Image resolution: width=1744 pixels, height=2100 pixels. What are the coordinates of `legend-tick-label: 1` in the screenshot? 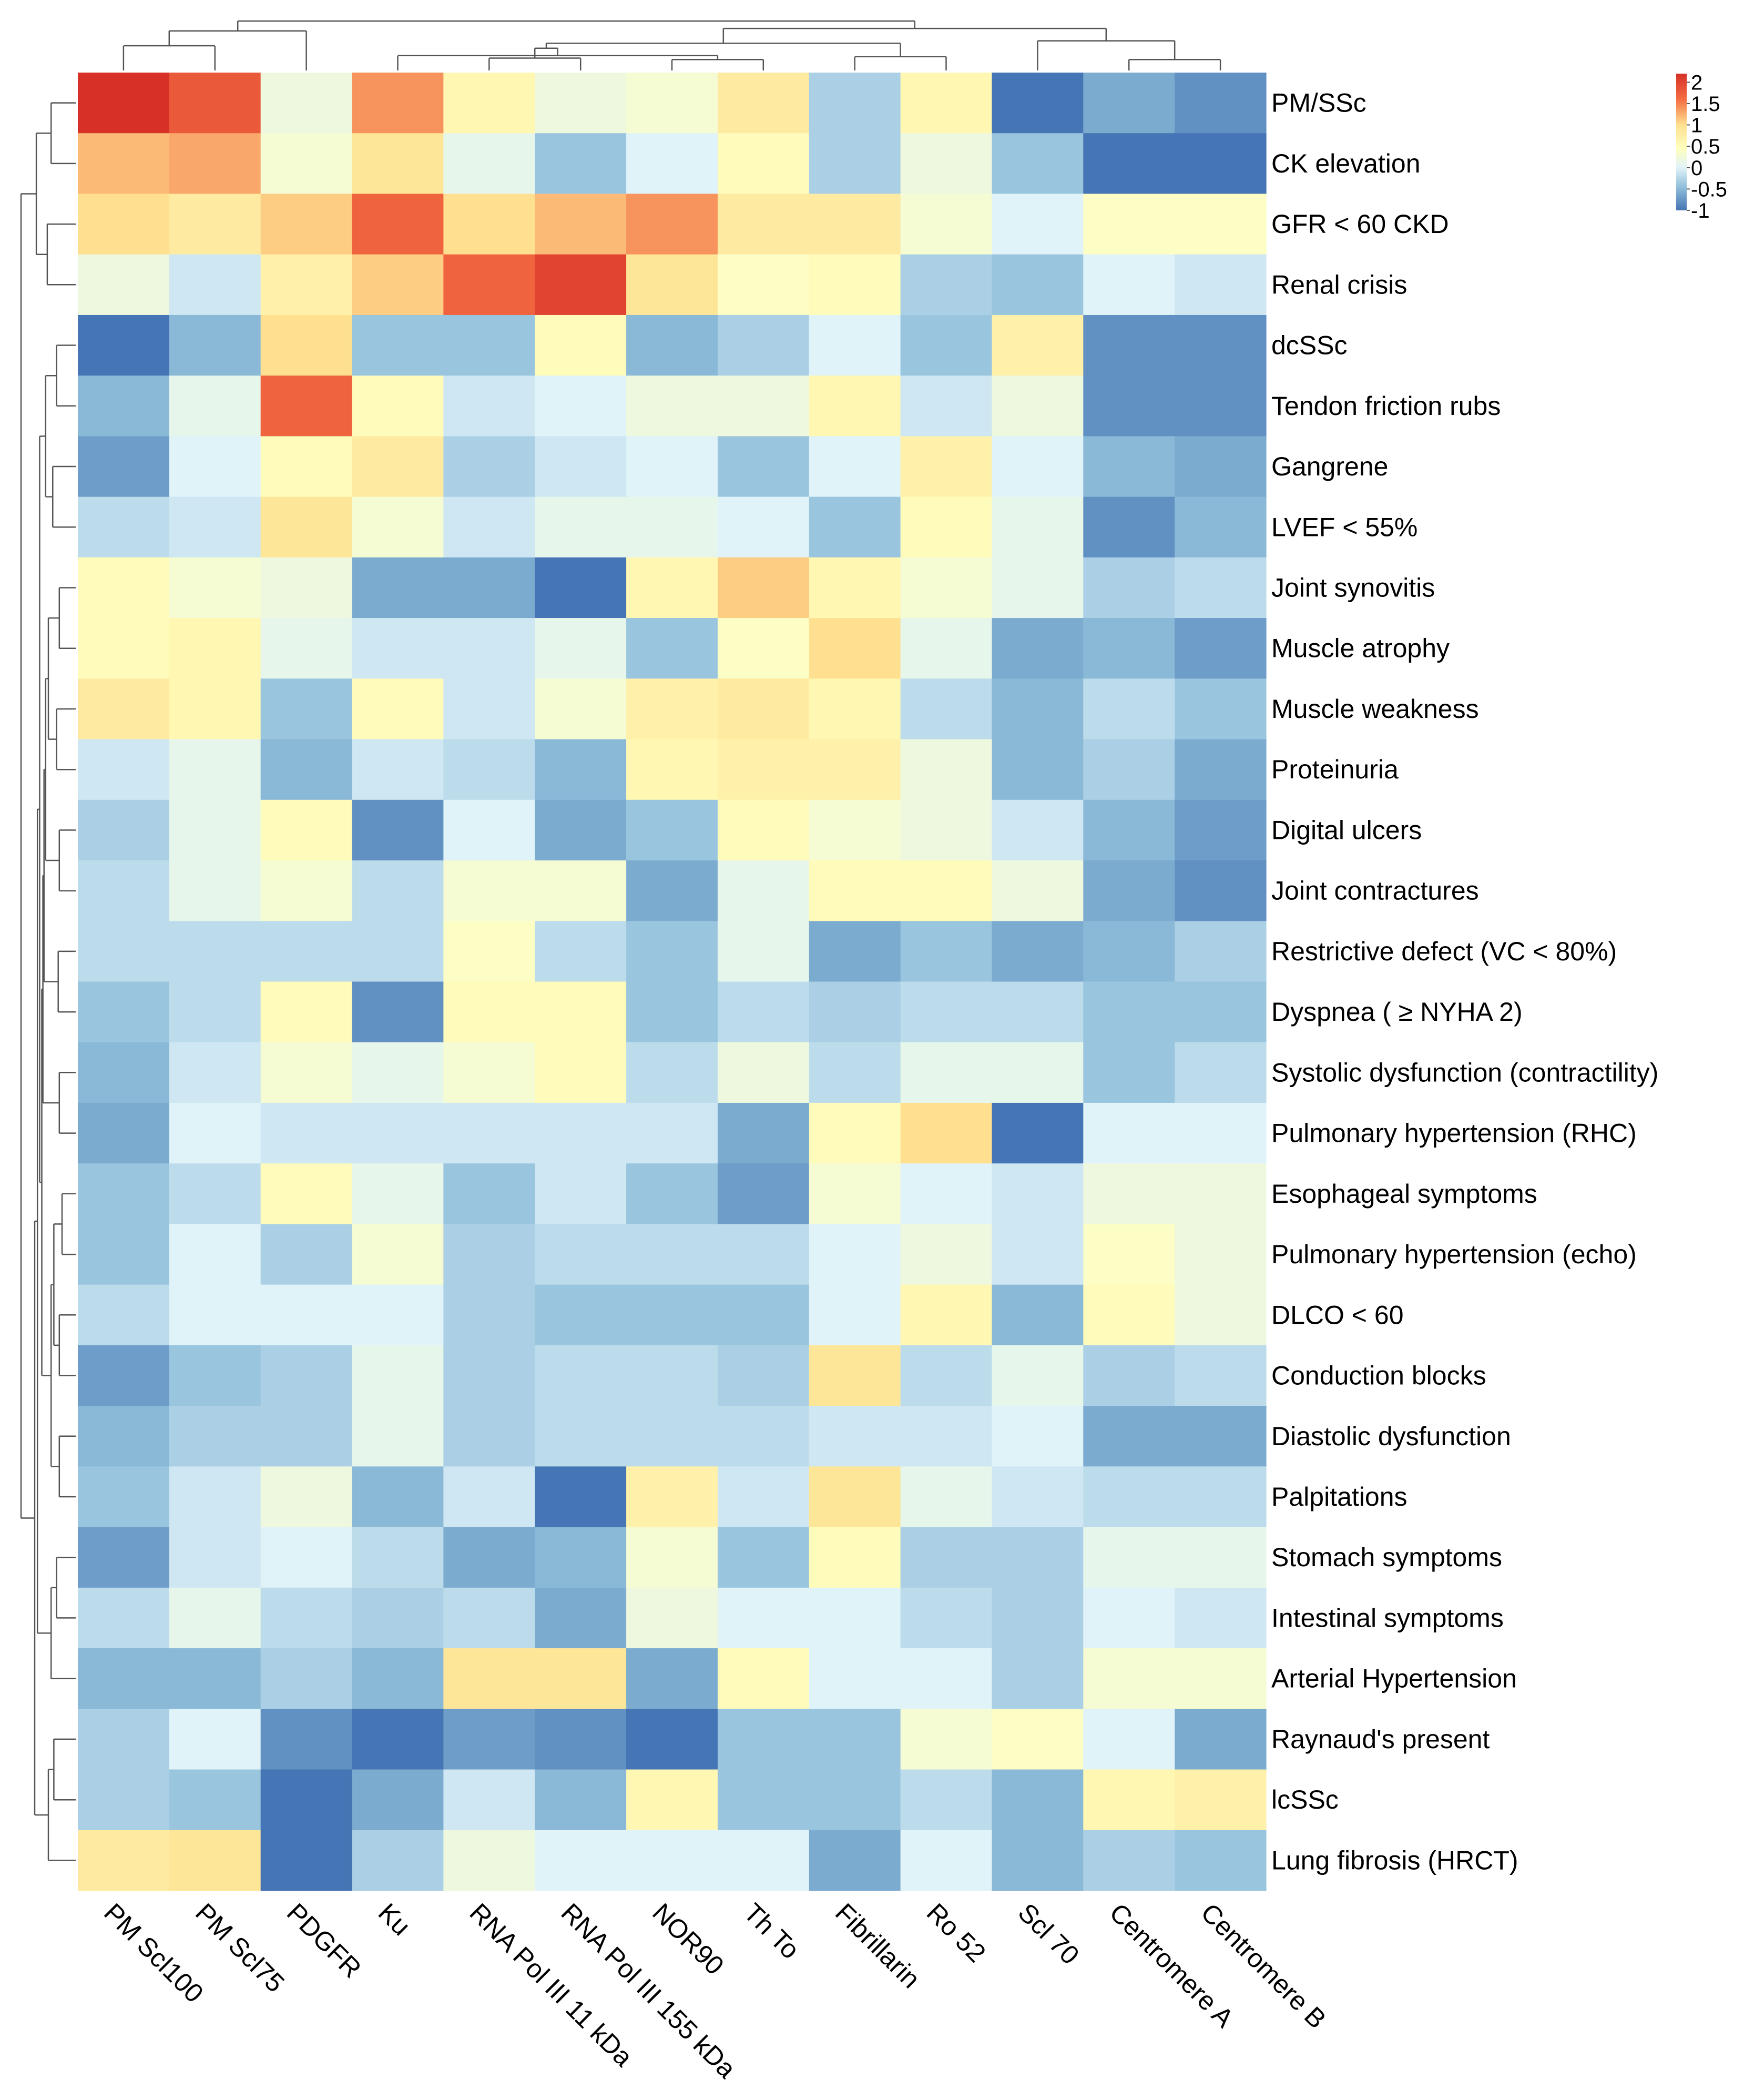 It's located at (1696, 126).